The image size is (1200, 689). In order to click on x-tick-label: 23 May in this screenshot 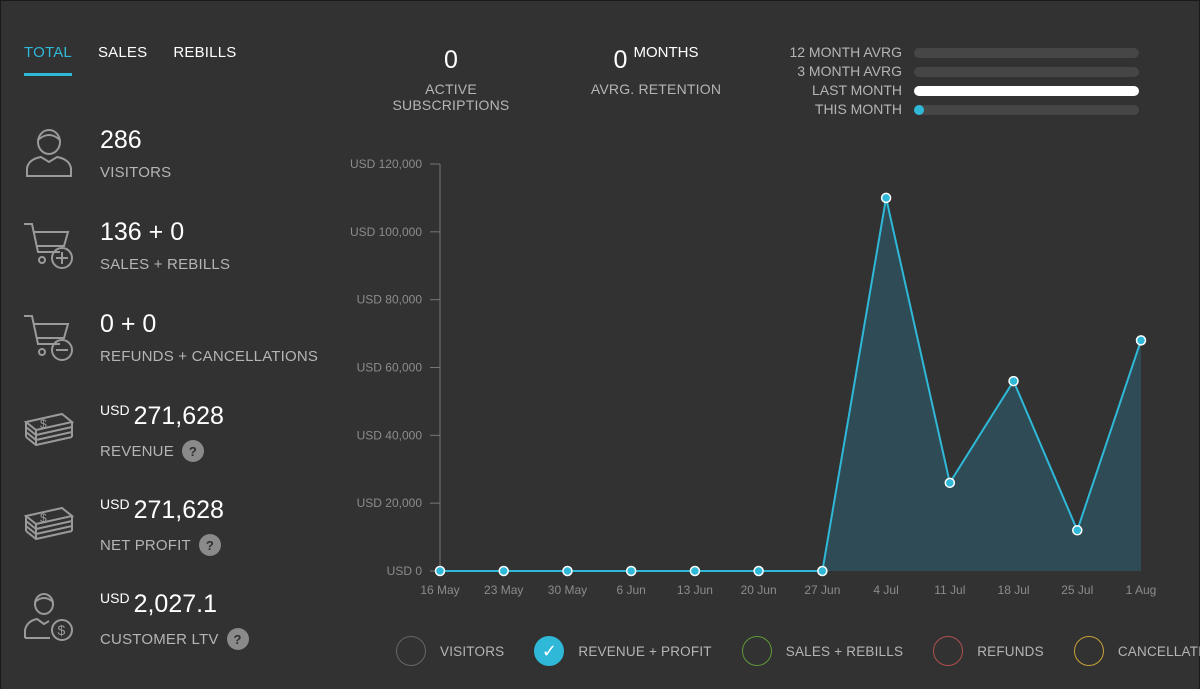, I will do `click(503, 590)`.